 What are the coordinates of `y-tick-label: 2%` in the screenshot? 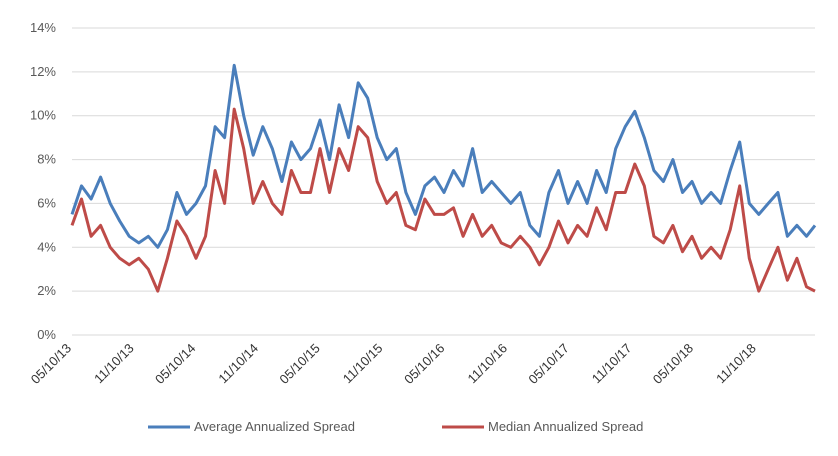 It's located at (46, 290).